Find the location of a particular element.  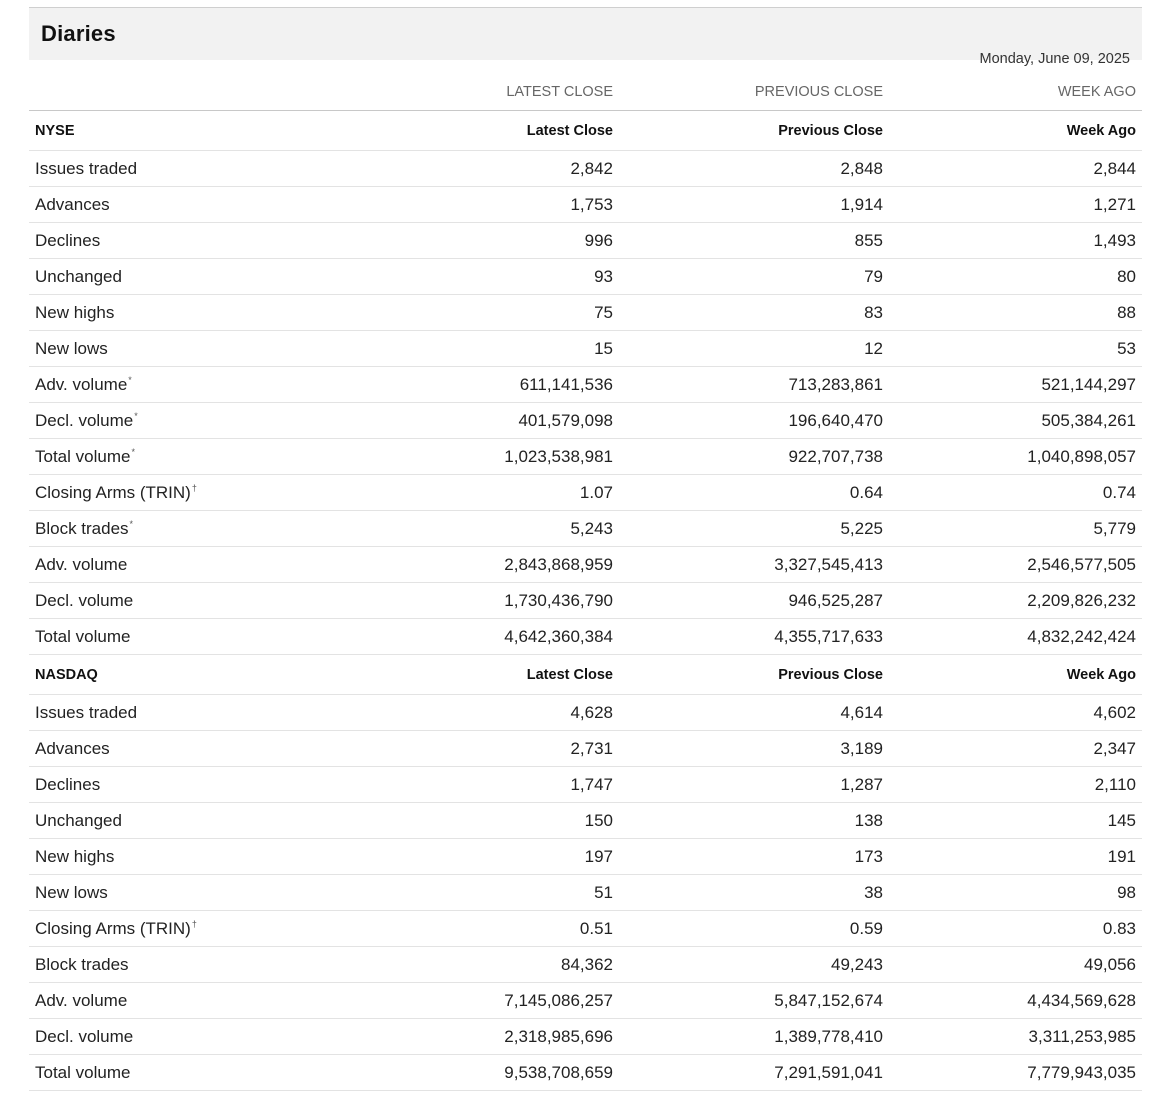

latest-close-value: 1,747 is located at coordinates (484, 784).